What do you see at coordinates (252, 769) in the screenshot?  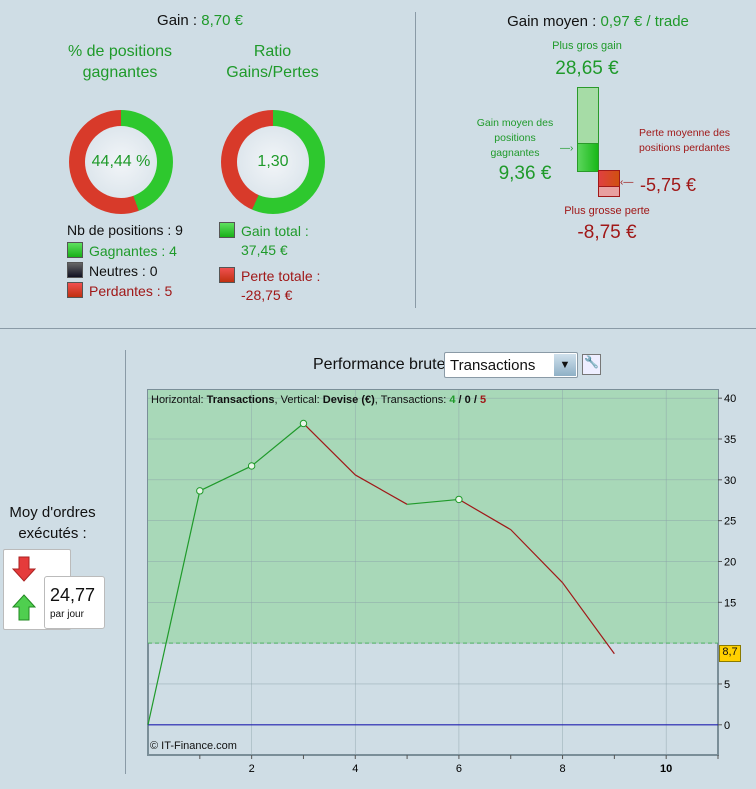 I see `x-tick-label: 2` at bounding box center [252, 769].